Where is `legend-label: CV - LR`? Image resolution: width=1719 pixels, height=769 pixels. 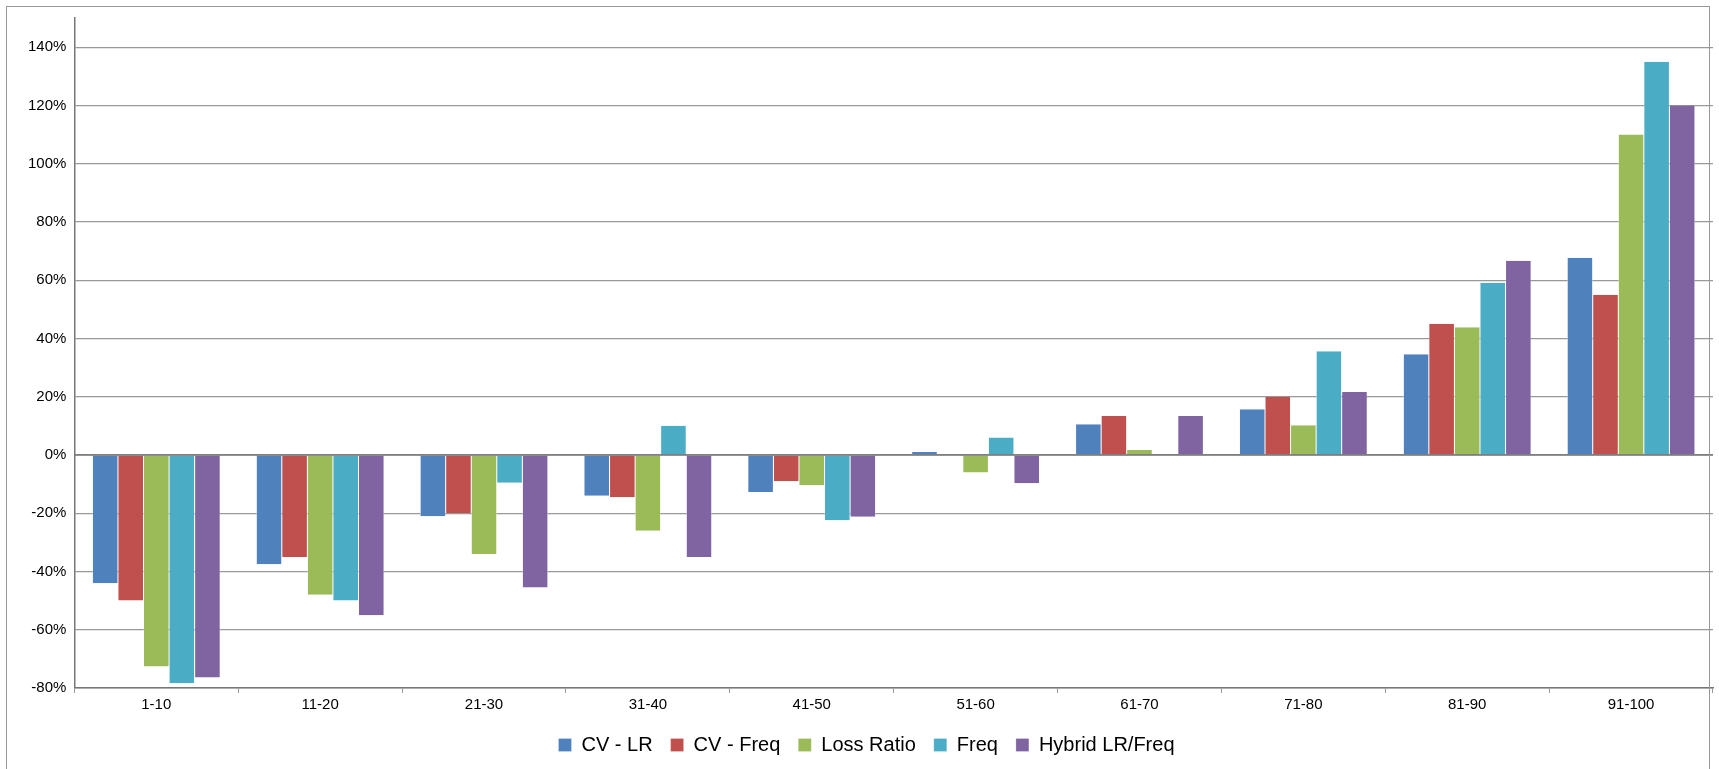 legend-label: CV - LR is located at coordinates (617, 743).